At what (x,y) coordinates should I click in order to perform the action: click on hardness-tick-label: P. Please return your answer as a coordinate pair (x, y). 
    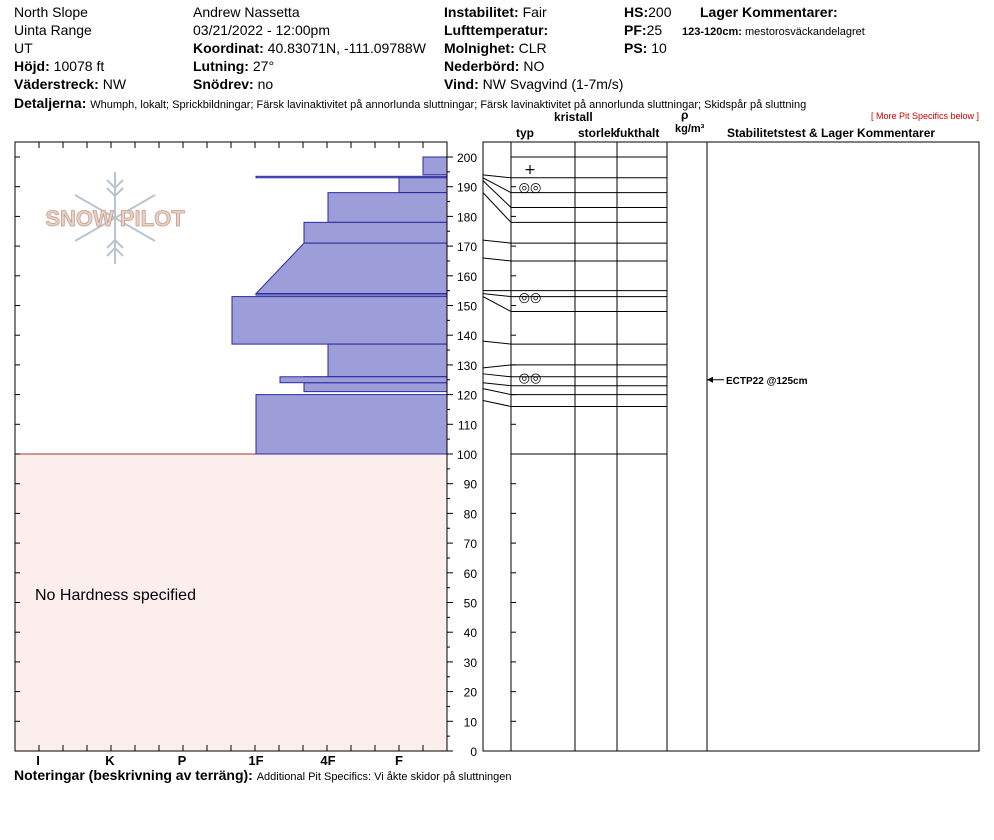
    Looking at the image, I should click on (182, 760).